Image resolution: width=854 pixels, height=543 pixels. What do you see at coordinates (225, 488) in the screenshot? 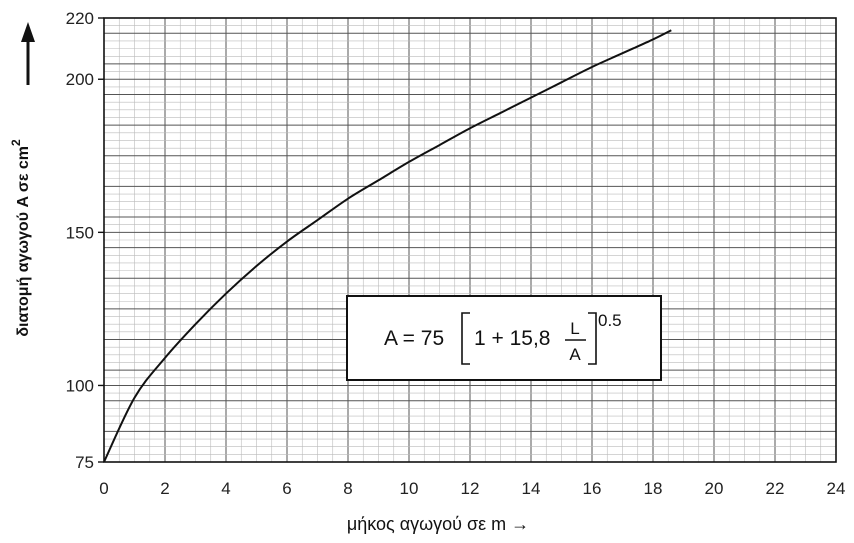
I see `x-tick-label: 4` at bounding box center [225, 488].